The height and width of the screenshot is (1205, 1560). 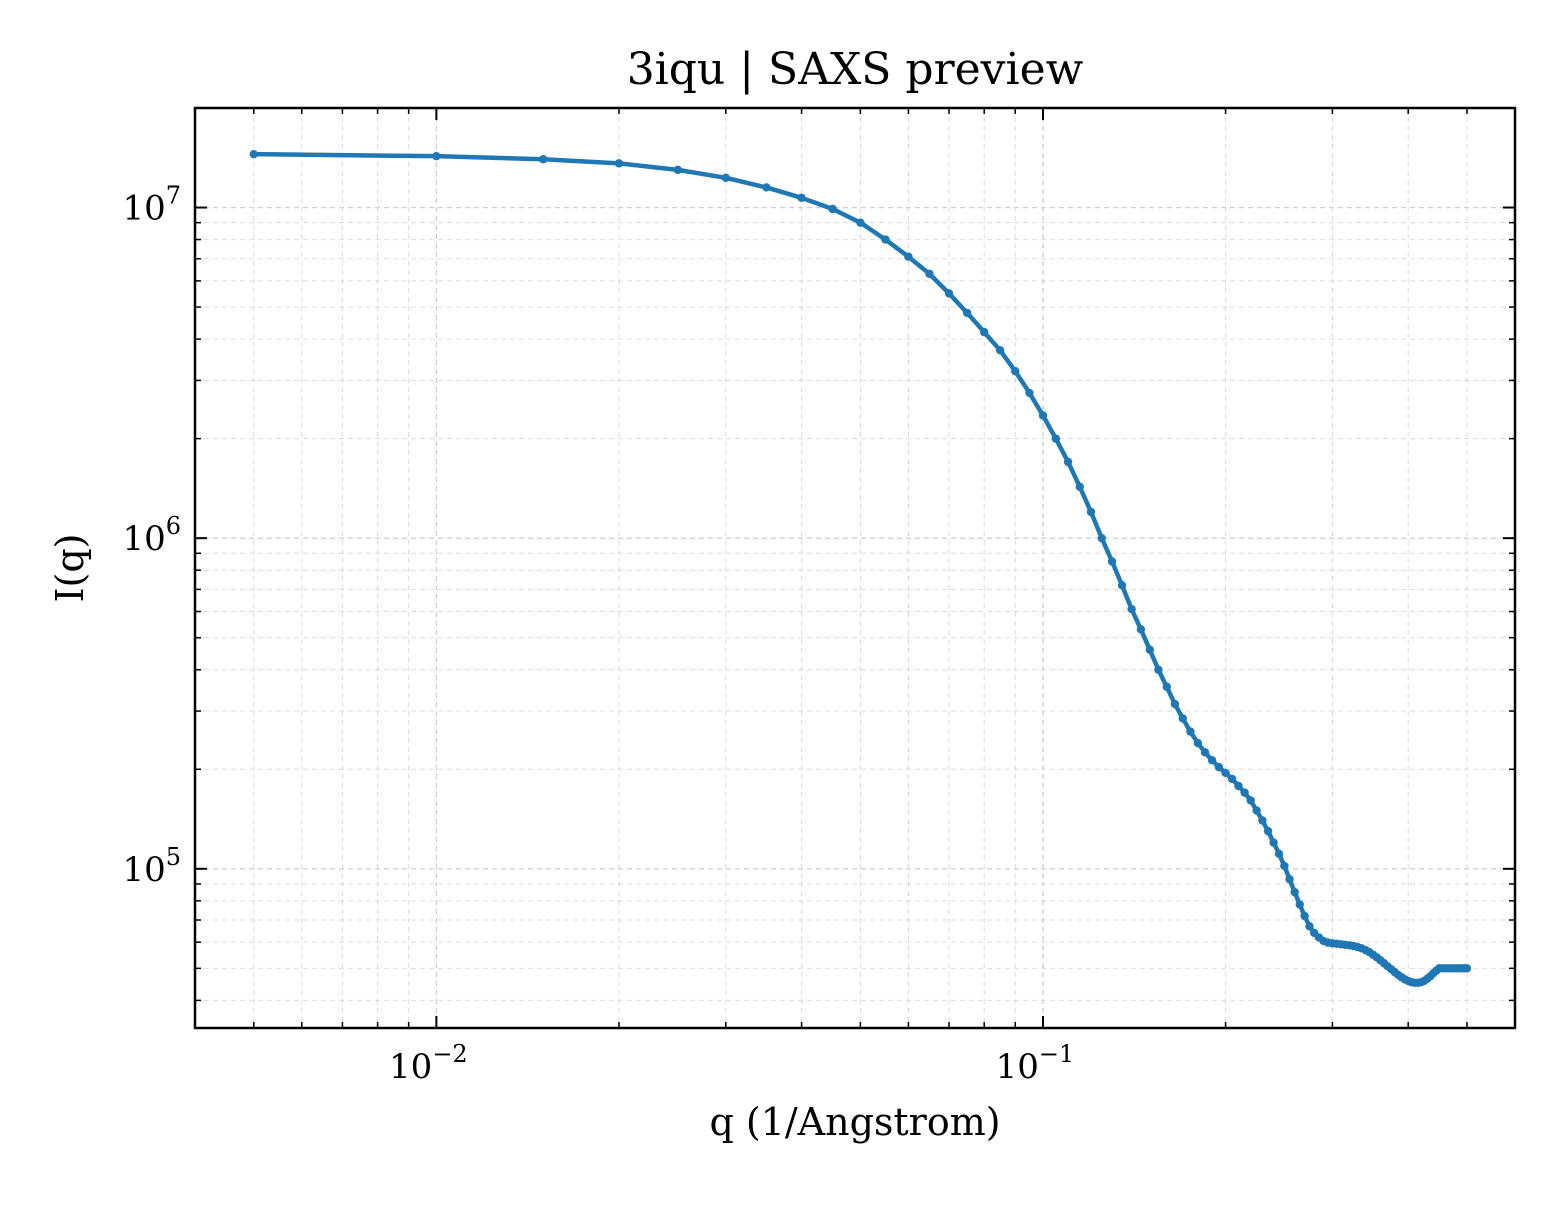 What do you see at coordinates (173, 196) in the screenshot?
I see `y-tick-exponent: 7` at bounding box center [173, 196].